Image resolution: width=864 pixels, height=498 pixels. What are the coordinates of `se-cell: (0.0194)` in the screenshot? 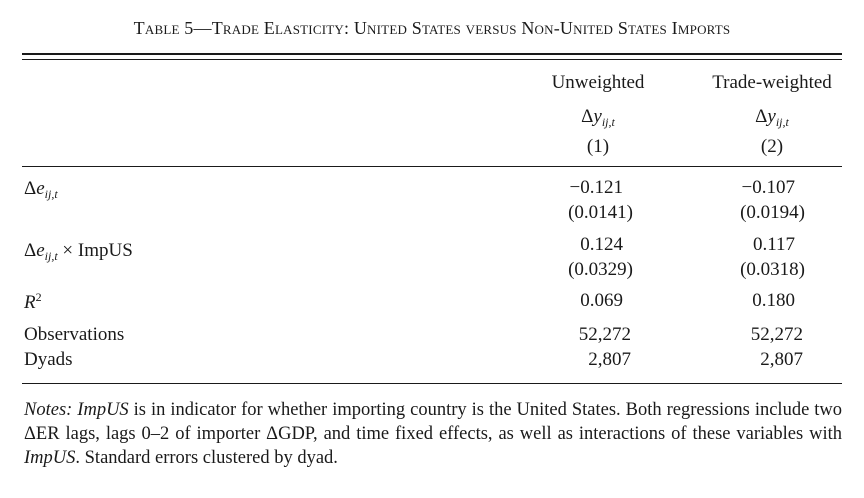 It's located at (772, 212).